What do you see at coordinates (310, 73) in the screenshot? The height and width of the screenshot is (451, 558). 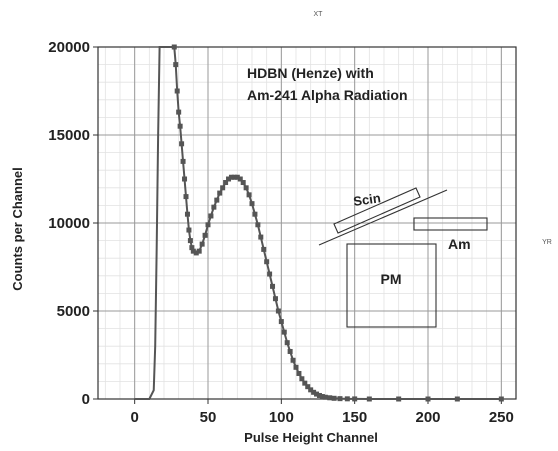 I see `chart-title-line-1: HDBN (Henze) with` at bounding box center [310, 73].